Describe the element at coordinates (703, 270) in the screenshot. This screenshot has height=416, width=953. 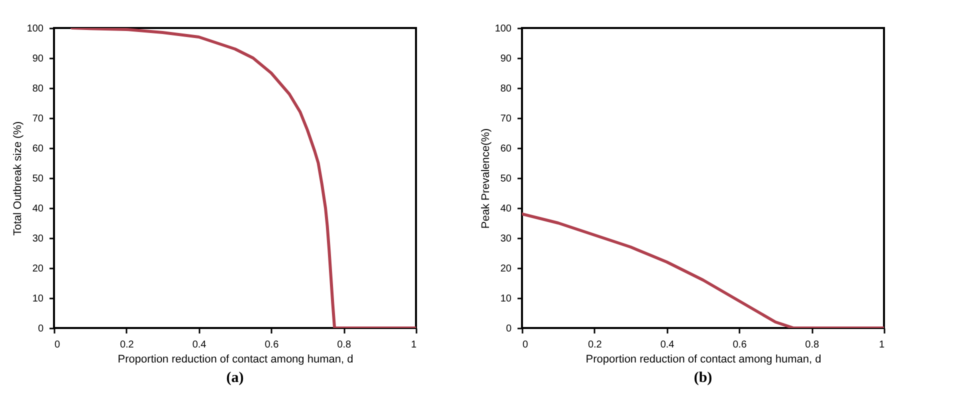
I see `line-series` at that location.